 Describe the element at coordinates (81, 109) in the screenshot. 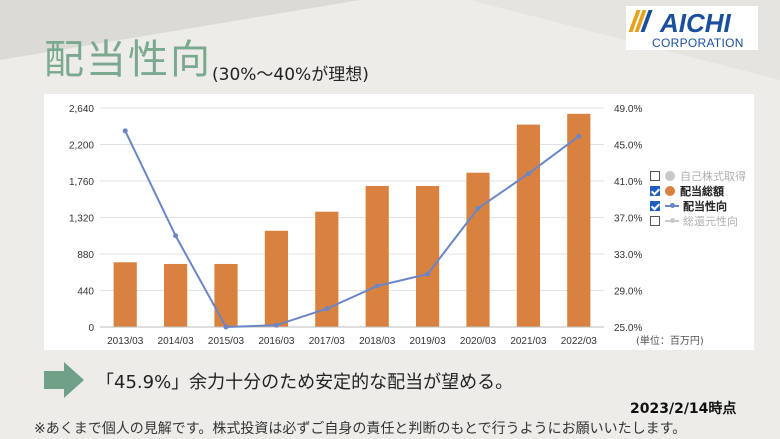

I see `y-left-tick-label: 2,640` at that location.